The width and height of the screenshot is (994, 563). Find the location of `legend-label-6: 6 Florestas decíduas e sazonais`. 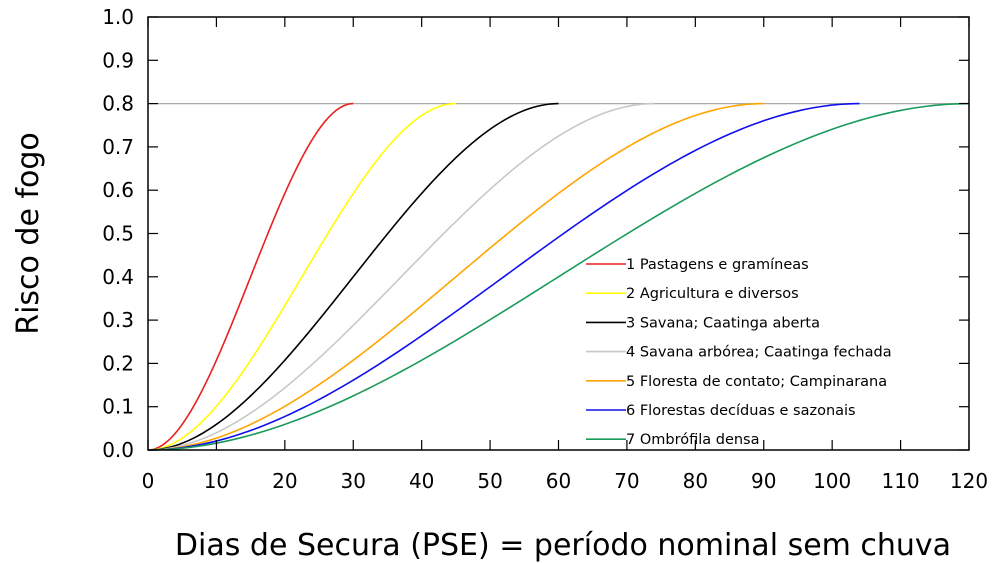

legend-label-6: 6 Florestas decíduas e sazonais is located at coordinates (741, 411).